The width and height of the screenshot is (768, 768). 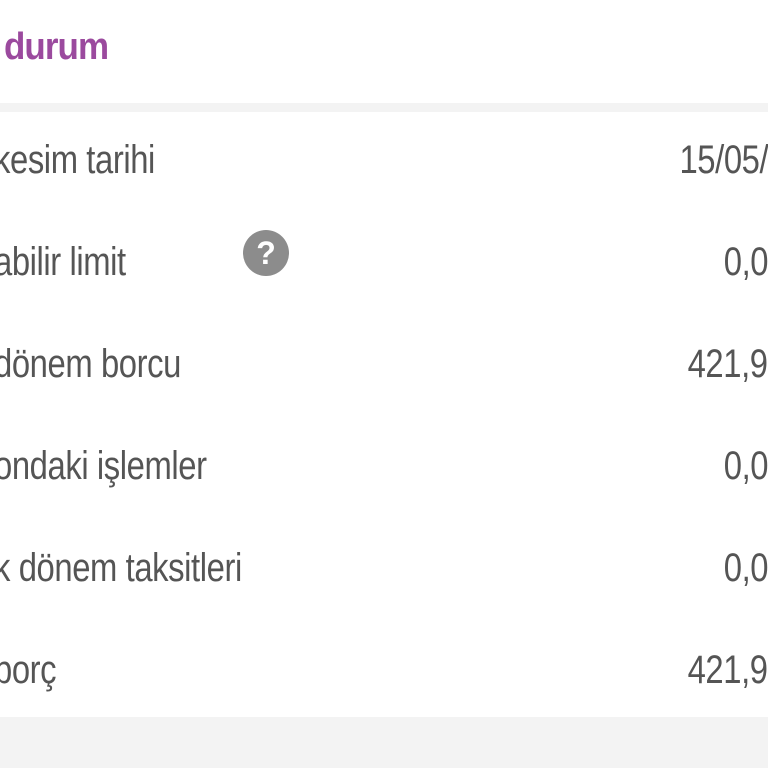 What do you see at coordinates (384, 367) in the screenshot?
I see `list-item-period-debt: dönem borcu 421,9` at bounding box center [384, 367].